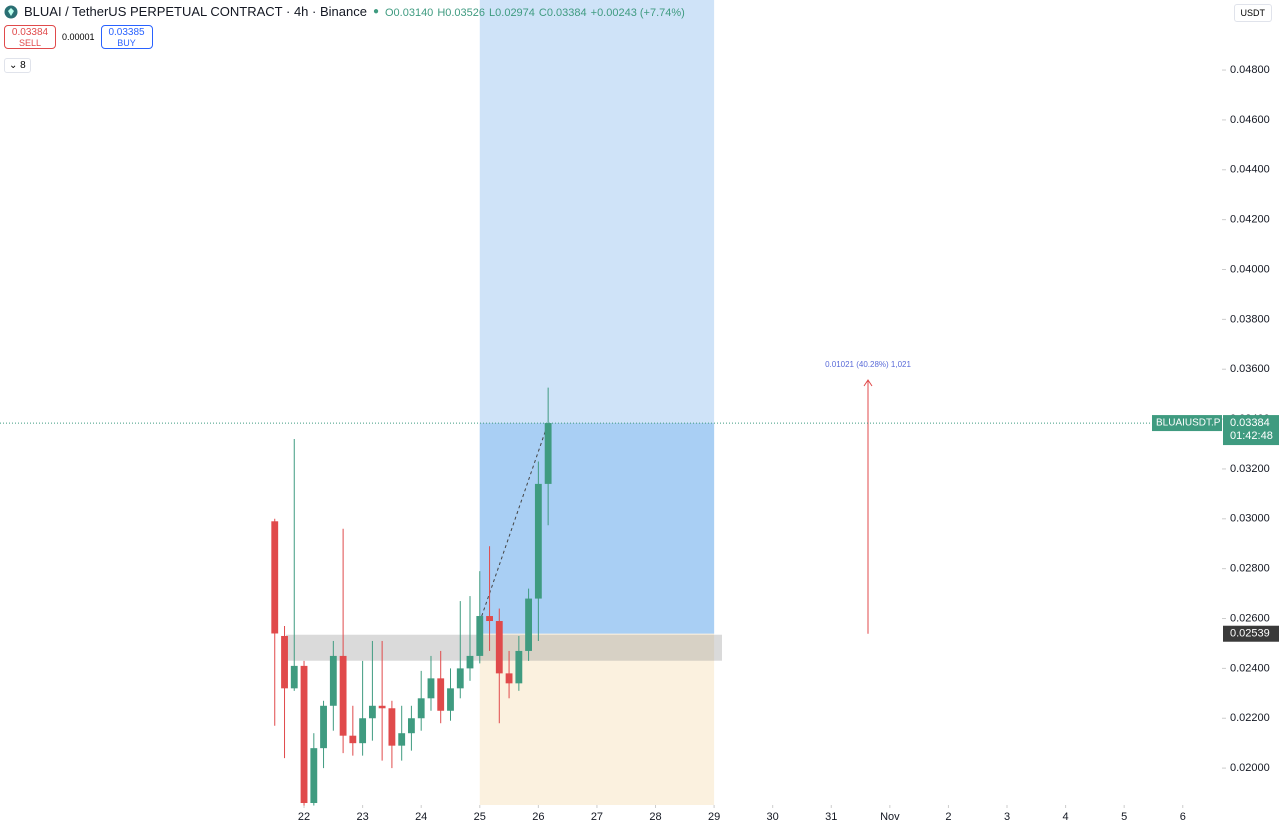 The width and height of the screenshot is (1280, 828). Describe the element at coordinates (1250, 220) in the screenshot. I see `y-tick-label: 0.04200` at that location.